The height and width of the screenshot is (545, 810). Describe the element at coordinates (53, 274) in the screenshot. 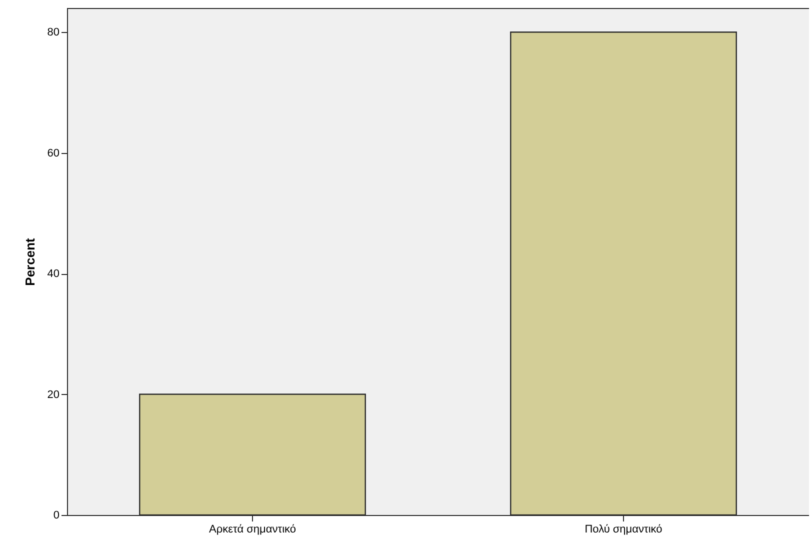

I see `y-tick-label: 40` at that location.